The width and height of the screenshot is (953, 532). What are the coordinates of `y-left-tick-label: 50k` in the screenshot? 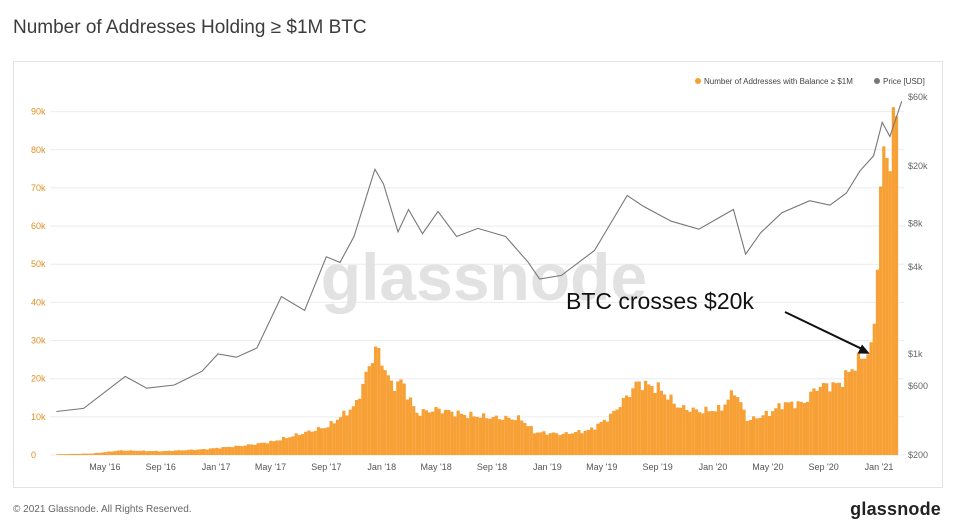 It's located at (38, 264).